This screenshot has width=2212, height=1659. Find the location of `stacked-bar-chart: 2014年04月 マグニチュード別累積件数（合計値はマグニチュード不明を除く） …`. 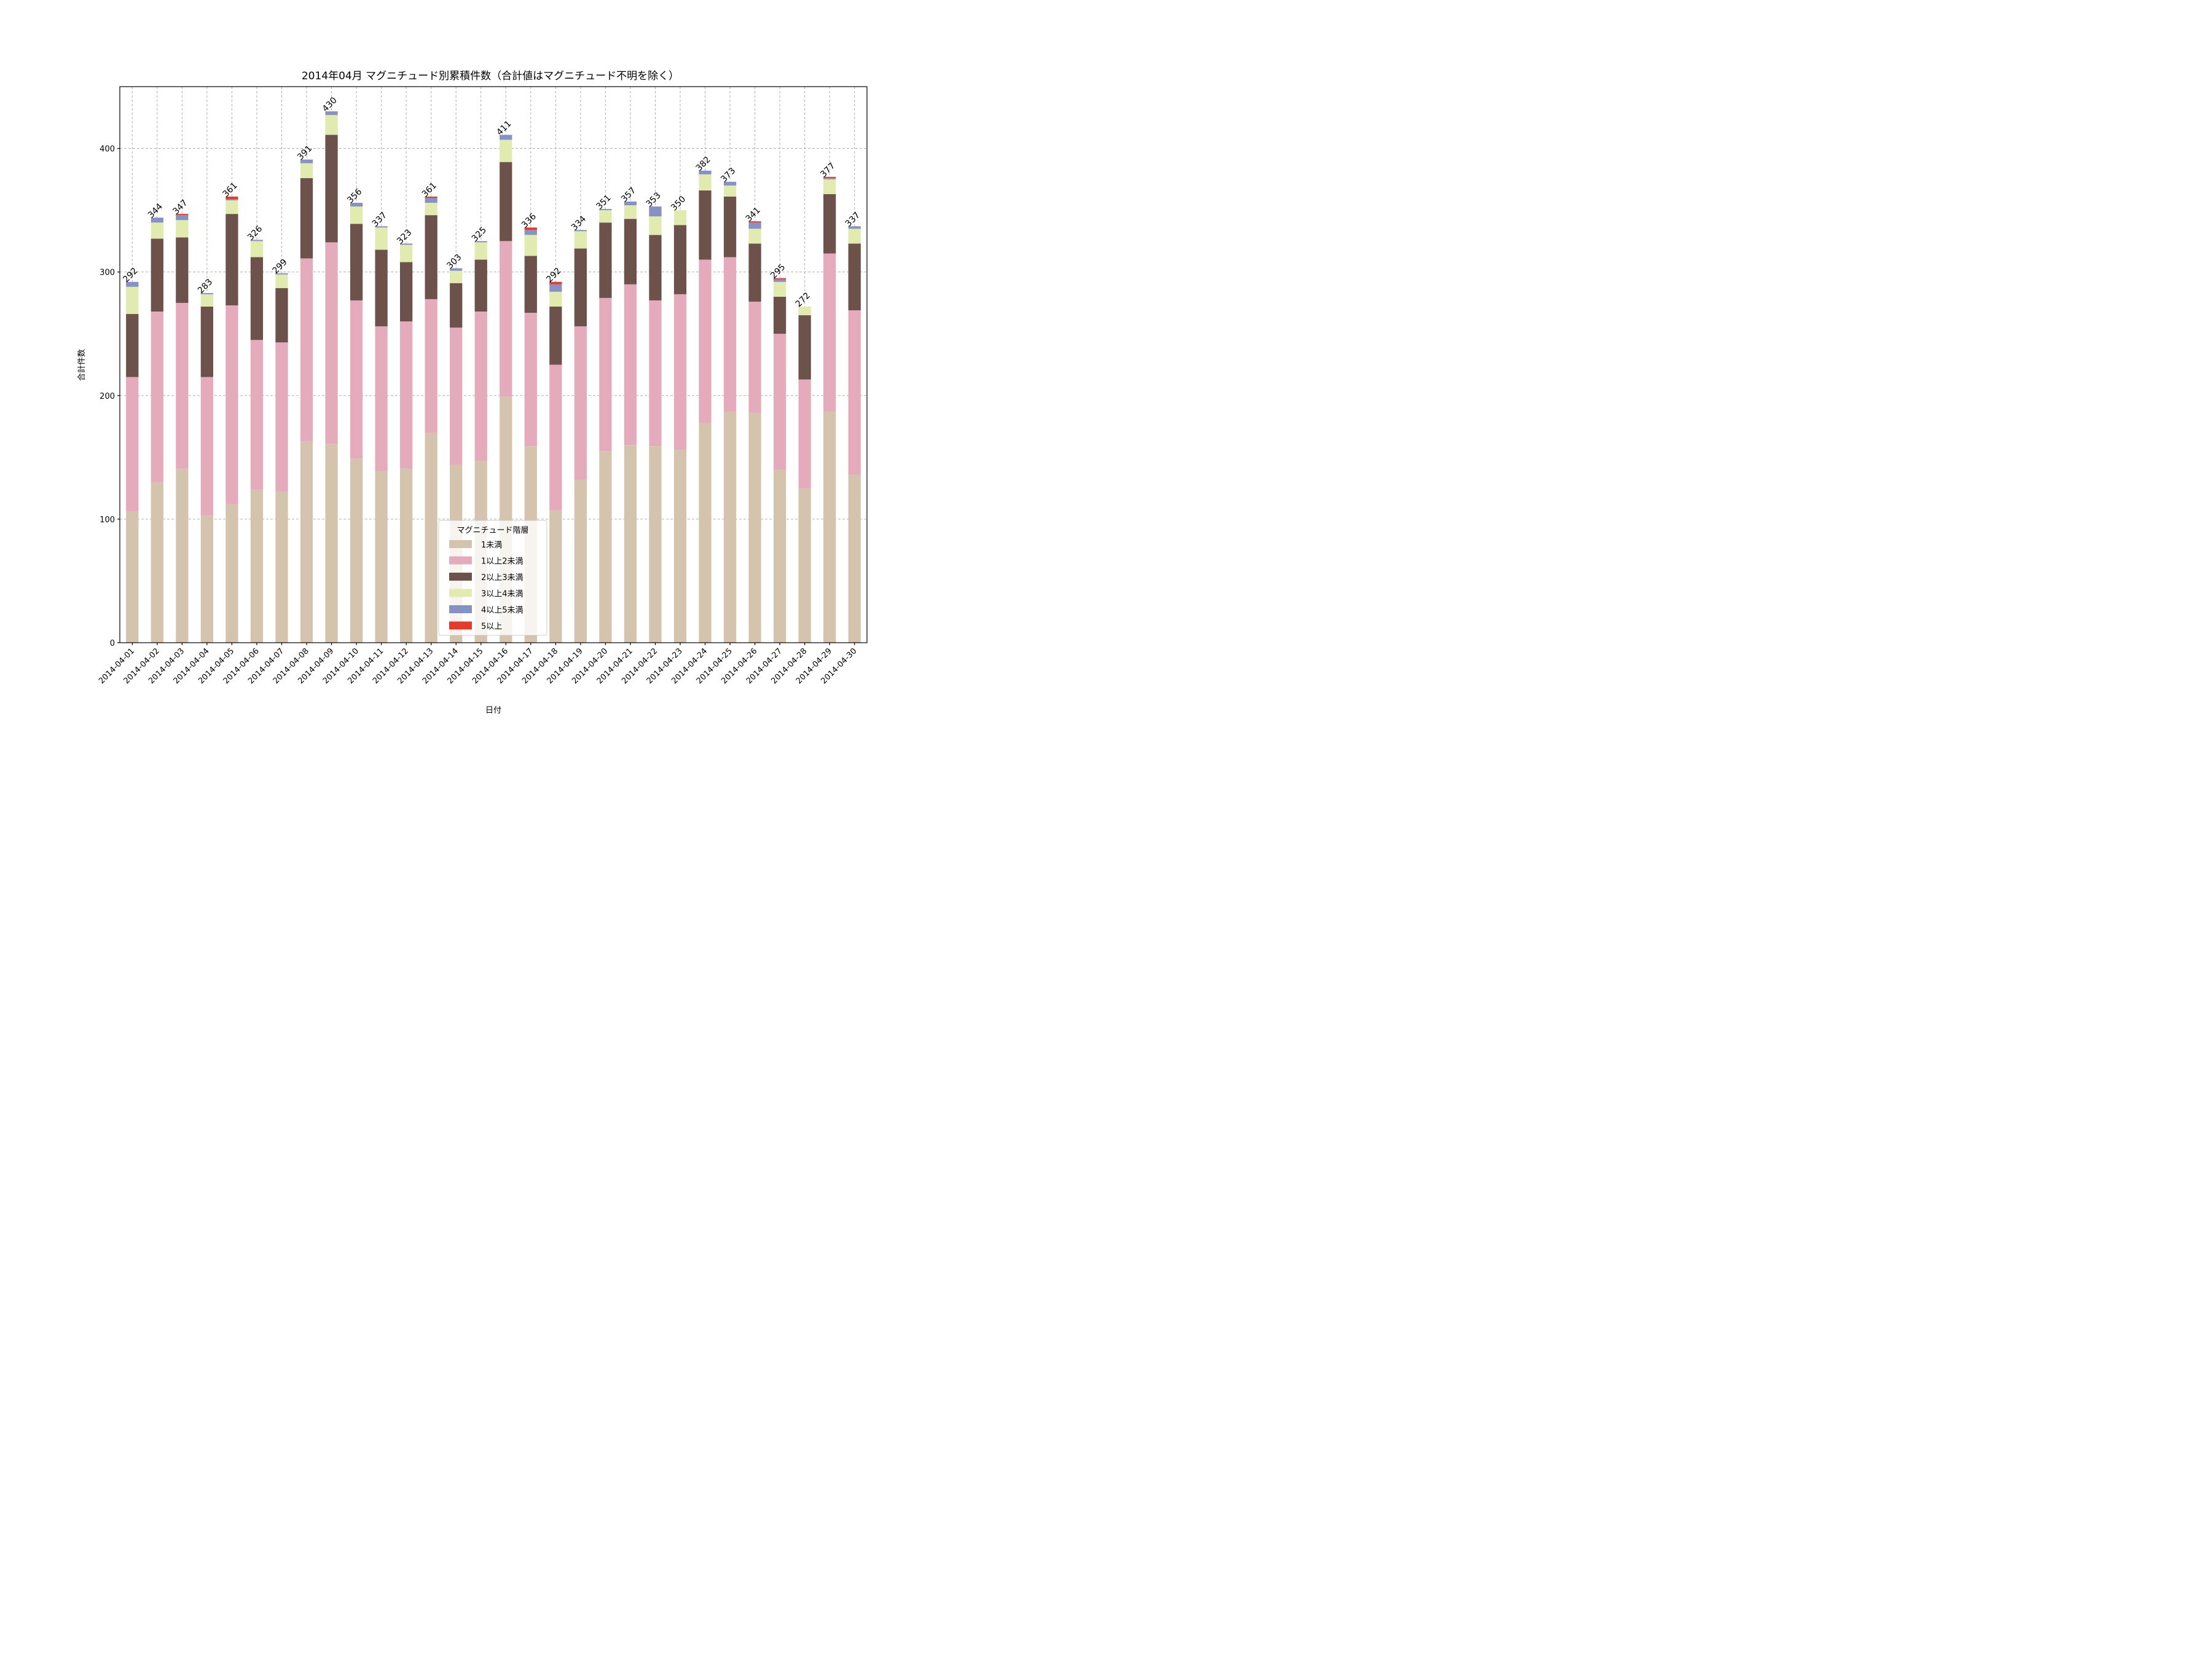

stacked-bar-chart: 2014年04月 マグニチュード別累積件数（合計値はマグニチュード不明を除く） … is located at coordinates (472, 392).